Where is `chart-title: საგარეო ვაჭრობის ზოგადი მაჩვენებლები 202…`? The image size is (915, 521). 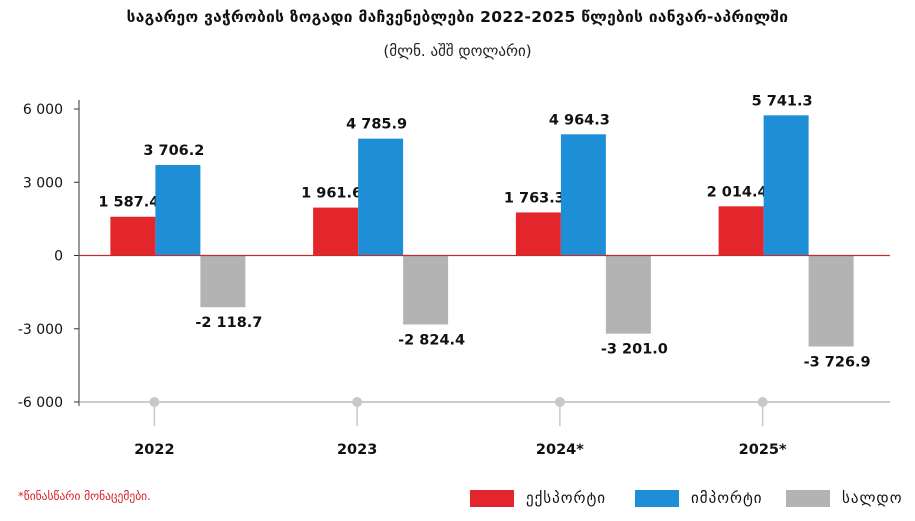
chart-title: საგარეო ვაჭრობის ზოგადი მაჩვენებლები 202… is located at coordinates (457, 17).